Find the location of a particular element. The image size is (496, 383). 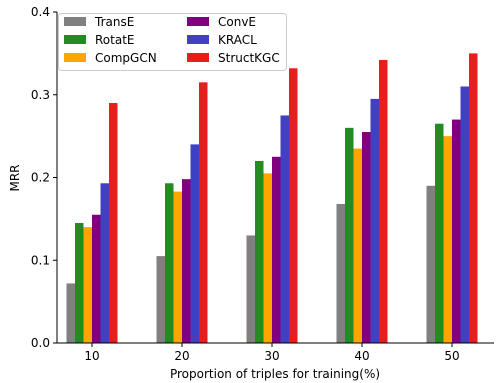

legend-swatch-structkgc is located at coordinates (198, 57).